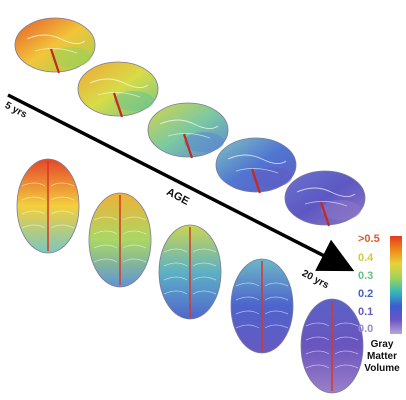 The image size is (406, 400). Describe the element at coordinates (366, 312) in the screenshot. I see `legend-tick-4: 0.1` at that location.